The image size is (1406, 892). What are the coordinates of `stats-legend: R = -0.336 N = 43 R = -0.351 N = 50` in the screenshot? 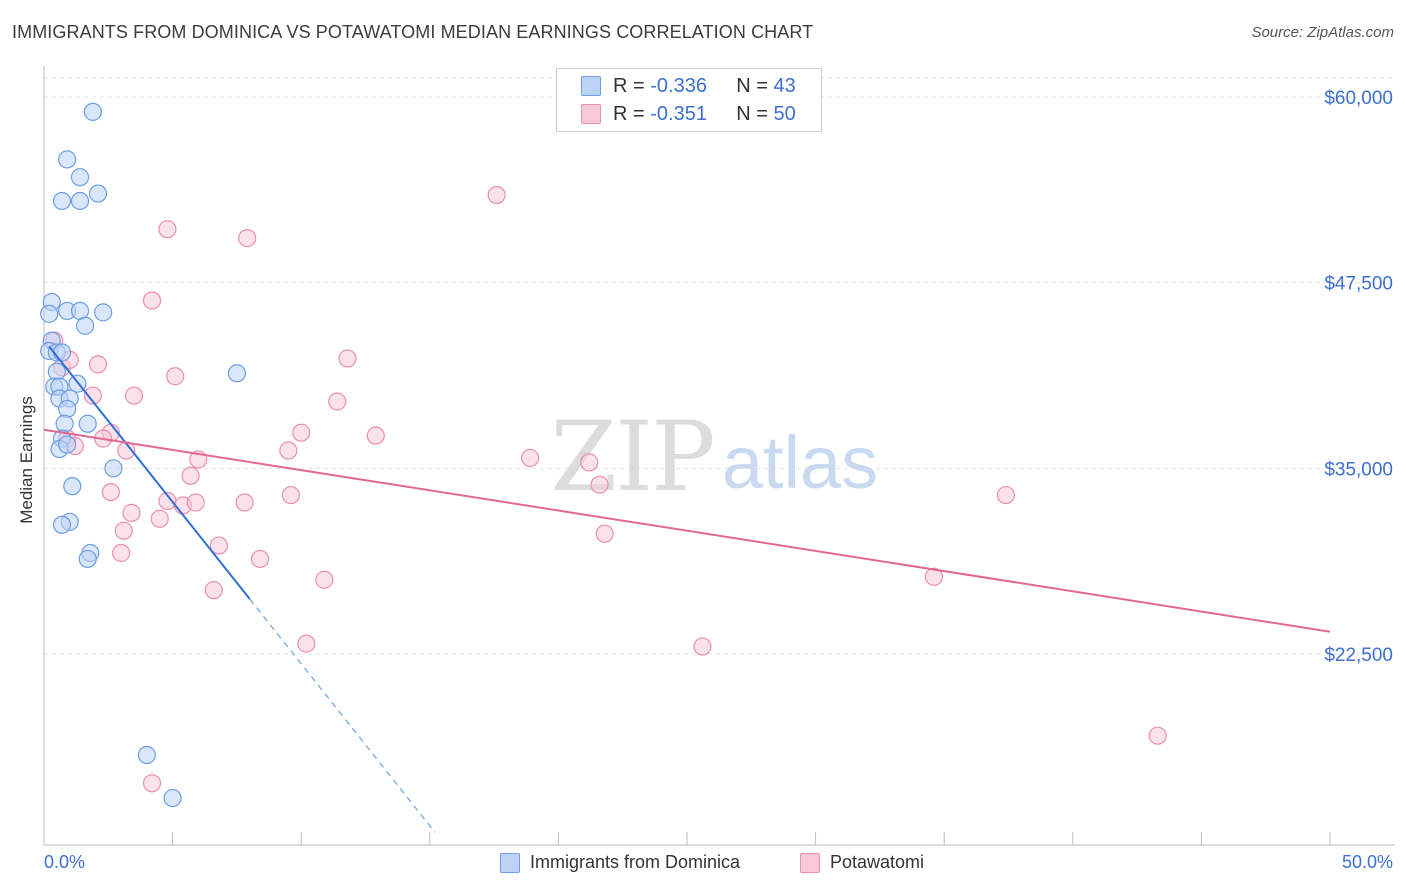 It's located at (689, 100).